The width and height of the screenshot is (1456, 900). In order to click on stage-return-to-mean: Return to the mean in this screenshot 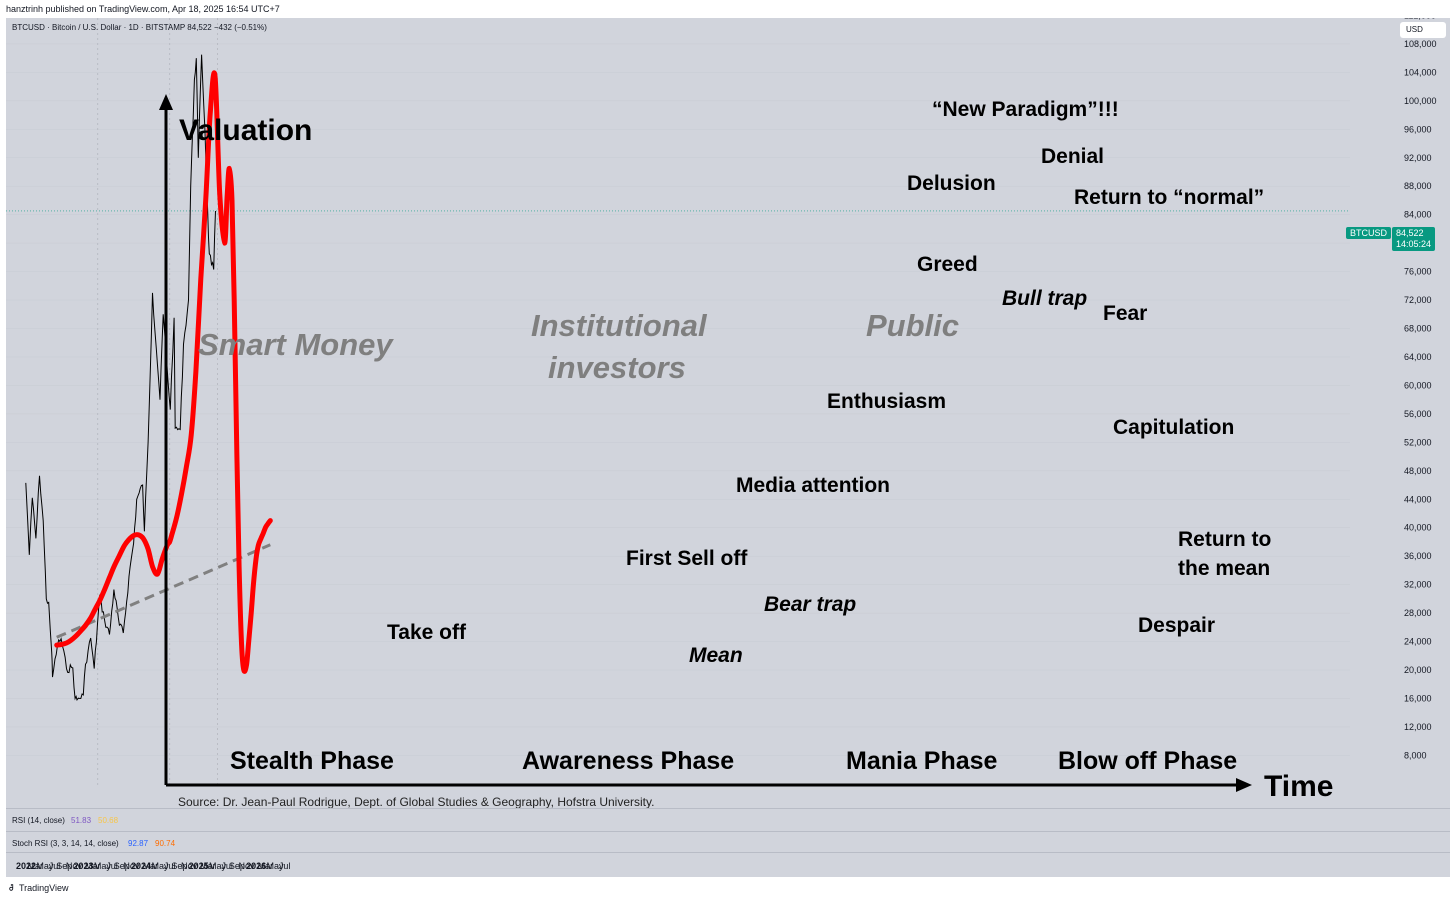, I will do `click(1224, 554)`.